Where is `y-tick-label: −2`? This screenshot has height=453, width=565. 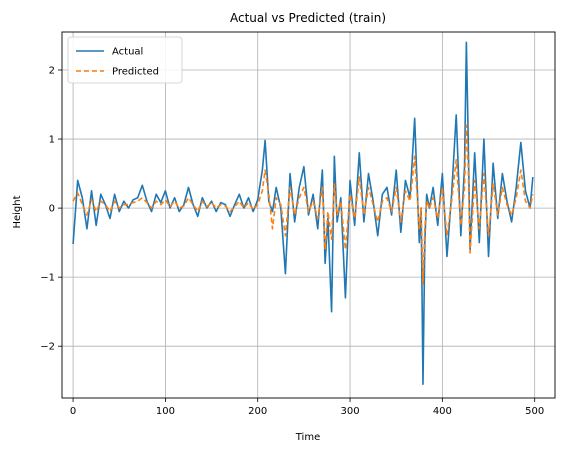
y-tick-label: −2 is located at coordinates (47, 347).